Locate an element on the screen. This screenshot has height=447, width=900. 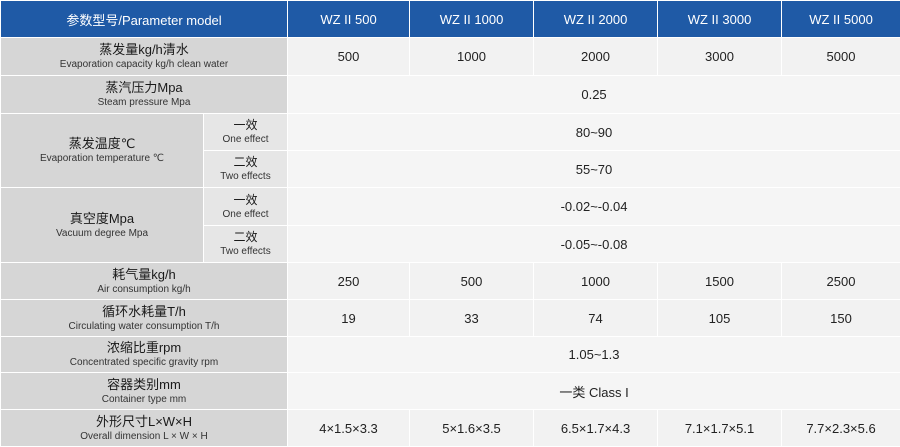
label-en: Overall dimension L × W × H is located at coordinates (144, 436).